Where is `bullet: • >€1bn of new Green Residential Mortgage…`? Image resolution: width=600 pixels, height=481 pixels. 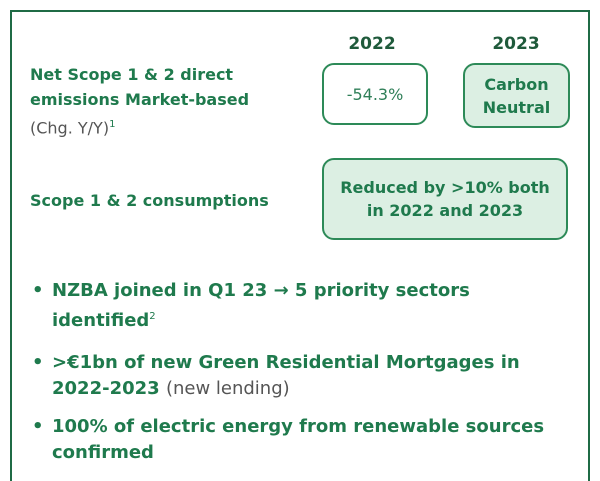 bullet: • >€1bn of new Green Residential Mortgage… is located at coordinates (276, 375).